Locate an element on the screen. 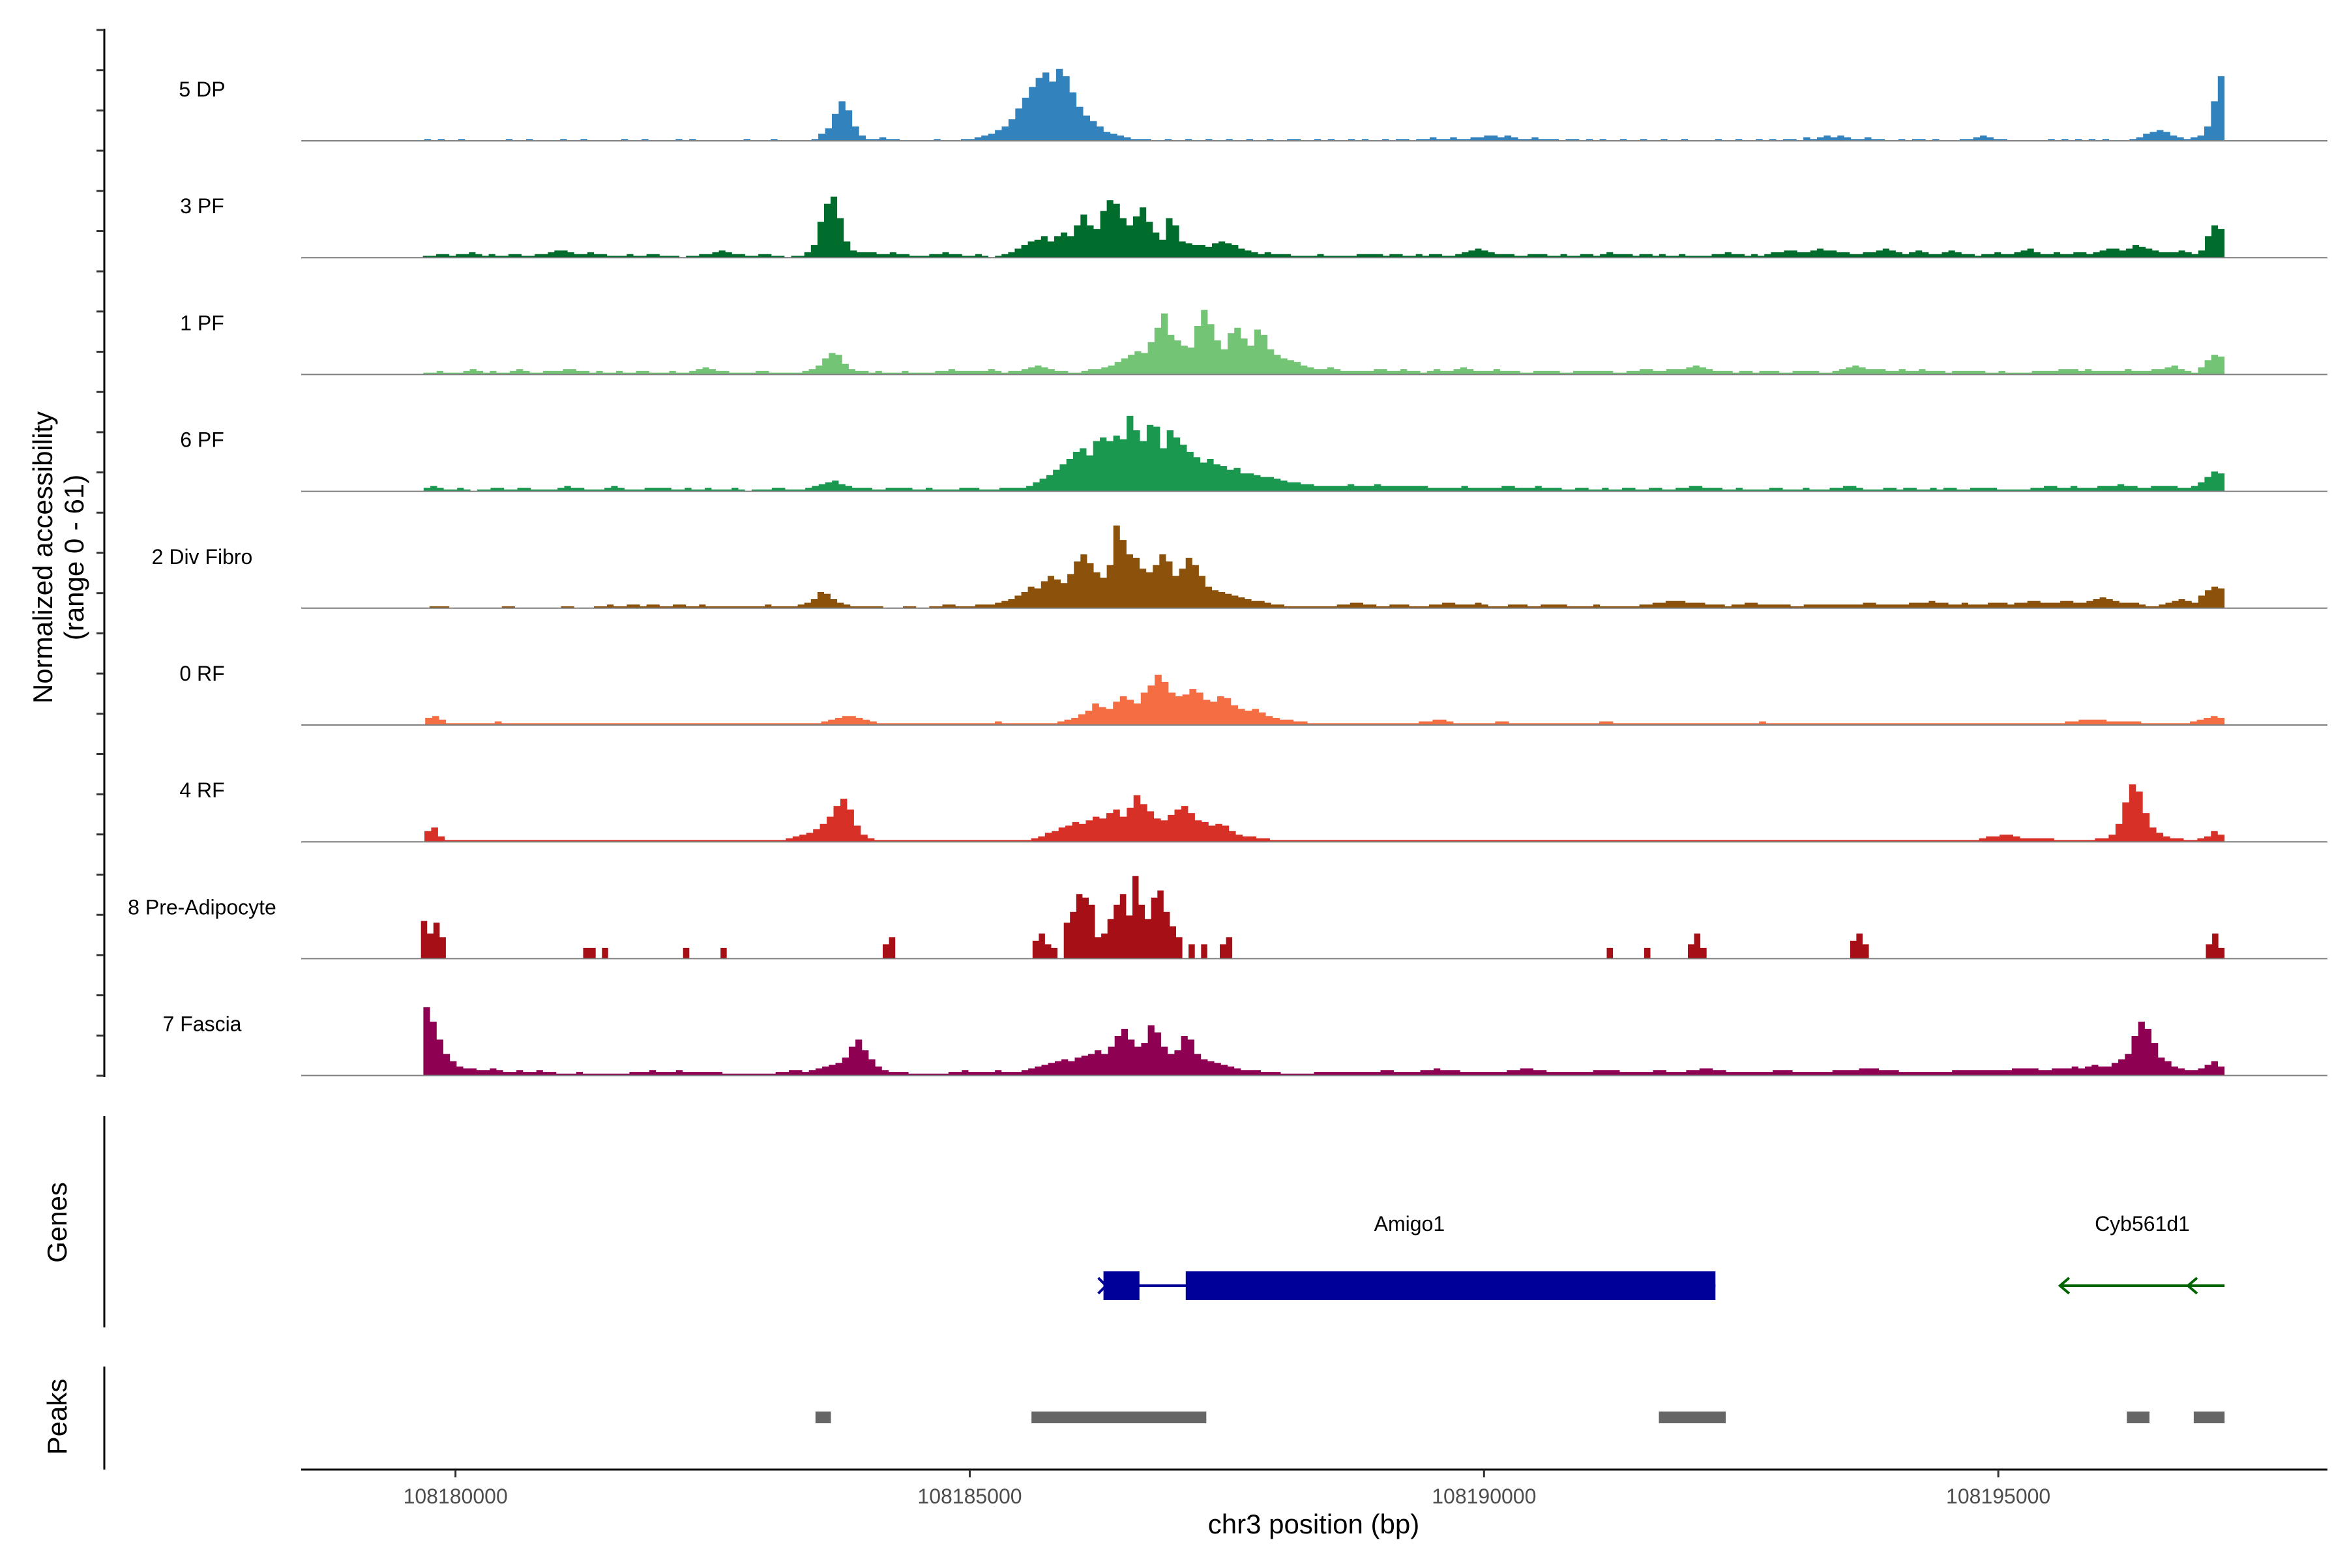 This screenshot has width=2347, height=1568. track-8-pre-adipocyte: 8 Pre-Adipocyte is located at coordinates (1227, 918).